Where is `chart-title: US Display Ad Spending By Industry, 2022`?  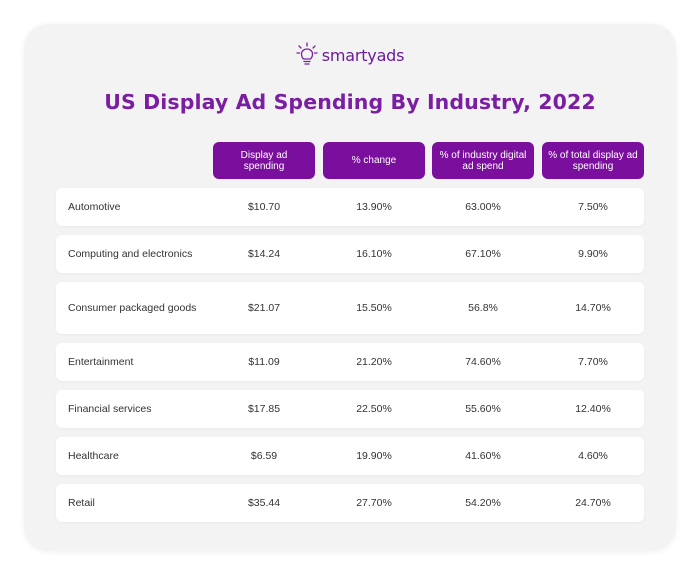
chart-title: US Display Ad Spending By Industry, 2022 is located at coordinates (350, 102).